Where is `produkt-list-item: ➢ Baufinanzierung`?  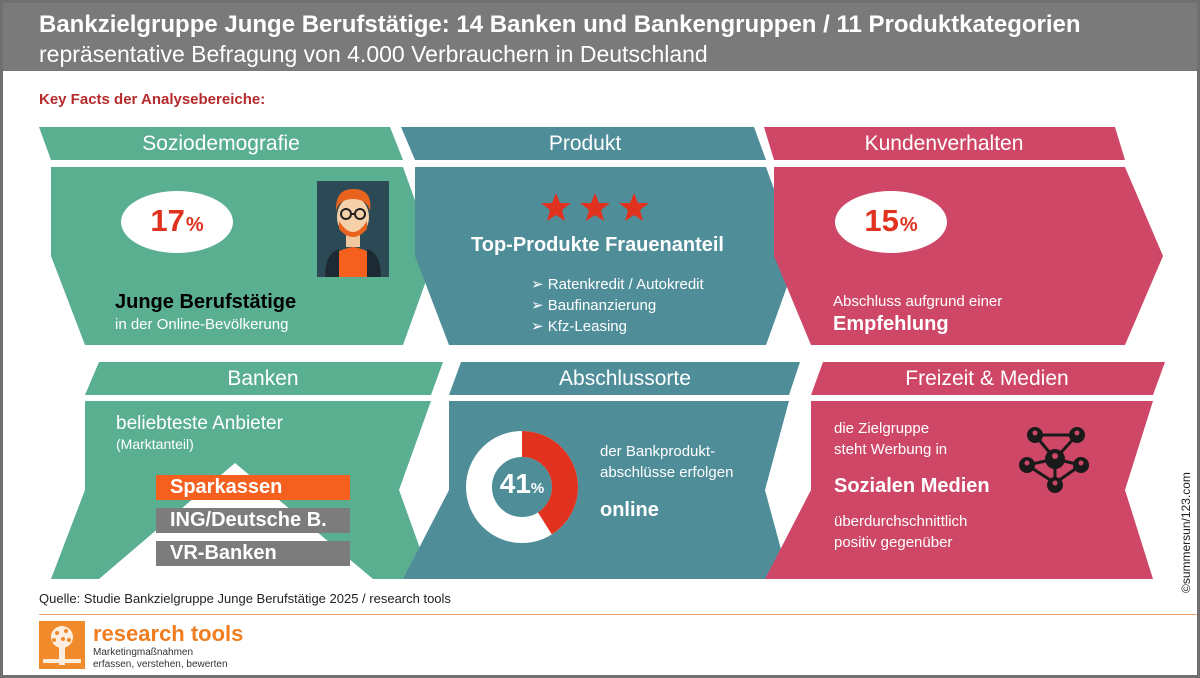 produkt-list-item: ➢ Baufinanzierung is located at coordinates (617, 305).